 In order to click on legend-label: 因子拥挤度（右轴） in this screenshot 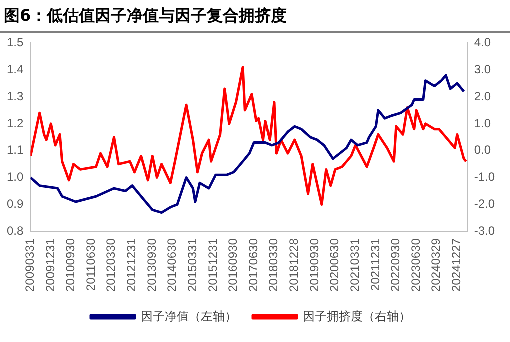, I will do `click(357, 316)`.